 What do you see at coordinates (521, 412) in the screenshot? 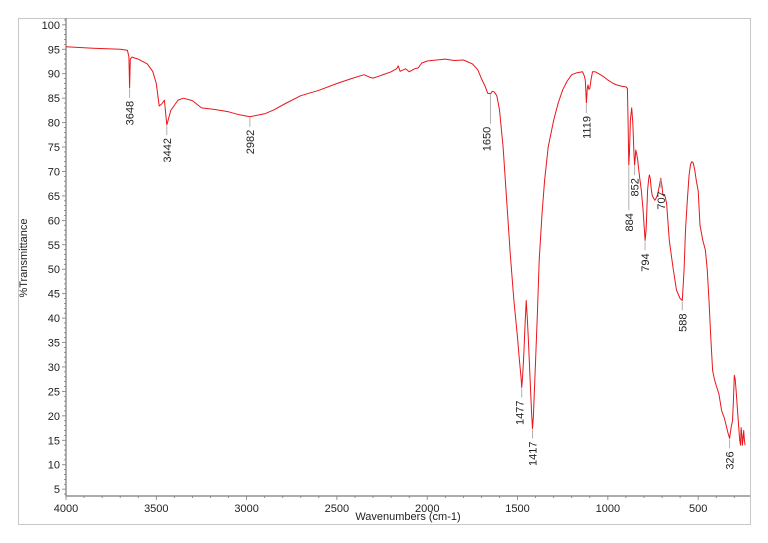
I see `peak-label: 1477` at bounding box center [521, 412].